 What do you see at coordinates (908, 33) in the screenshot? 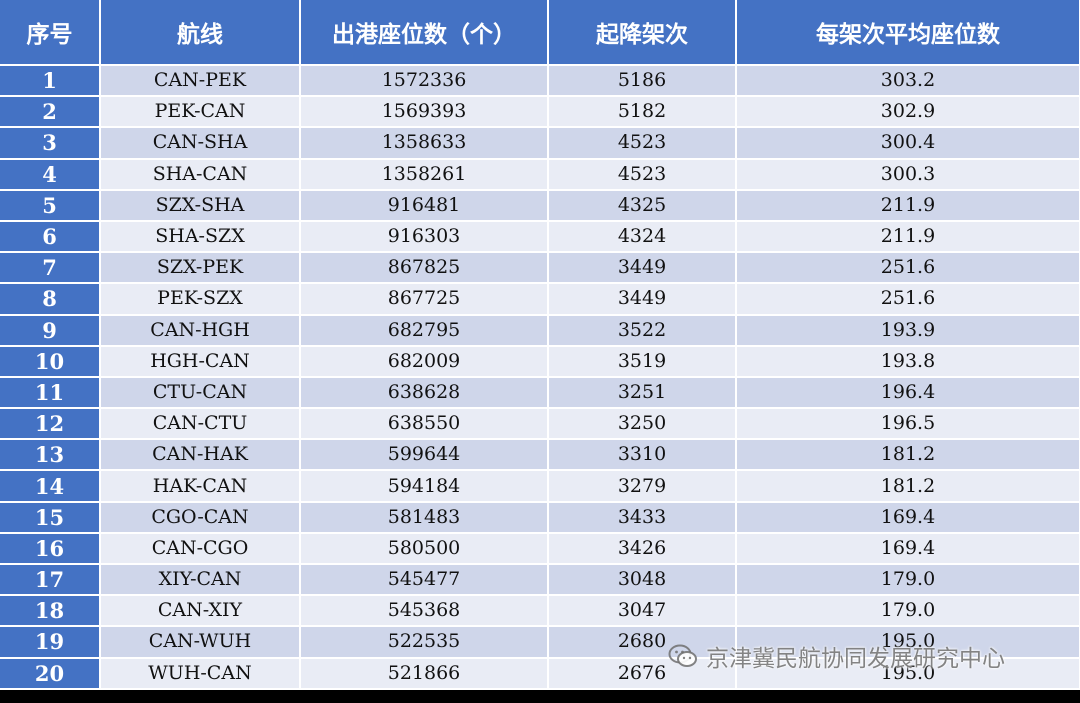
I see `header-avg-seats: 每架次平均座位数` at bounding box center [908, 33].